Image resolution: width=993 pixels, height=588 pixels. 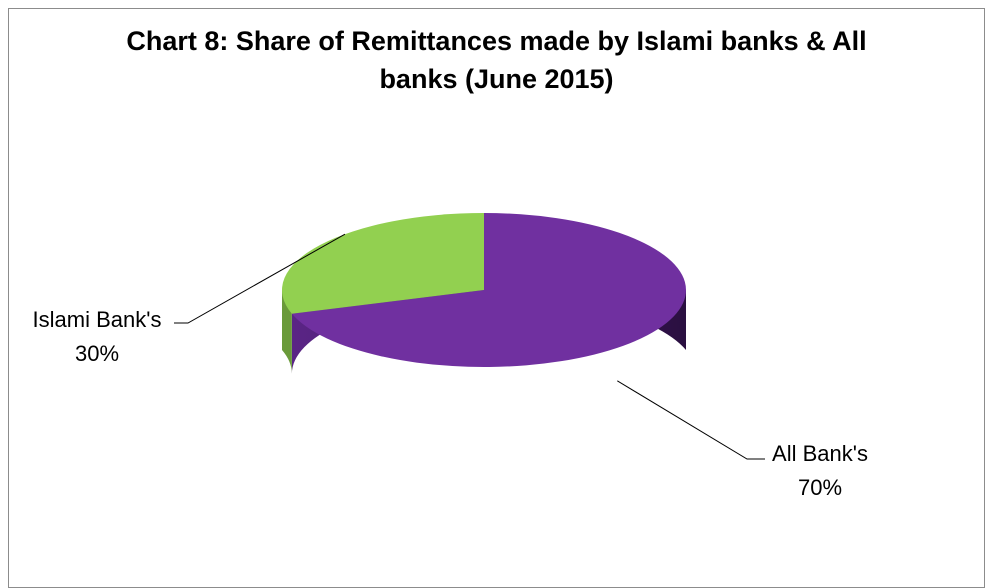 What do you see at coordinates (260, 278) in the screenshot?
I see `leader-line-islami-bank-s` at bounding box center [260, 278].